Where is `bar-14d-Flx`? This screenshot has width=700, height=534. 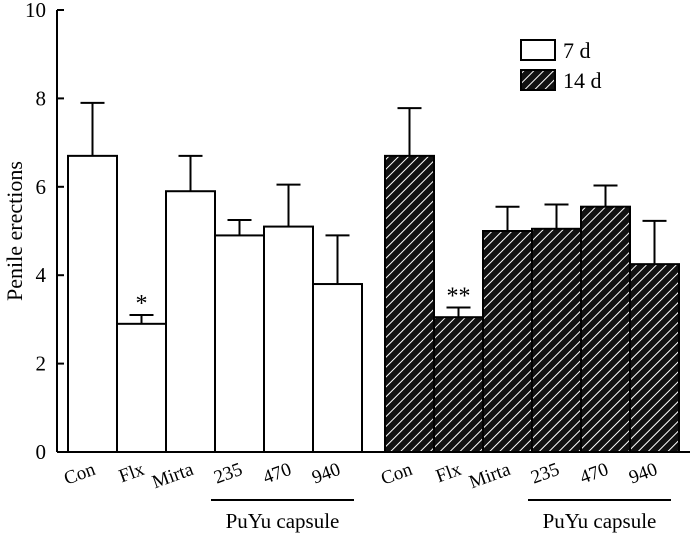 bar-14d-Flx is located at coordinates (458, 384).